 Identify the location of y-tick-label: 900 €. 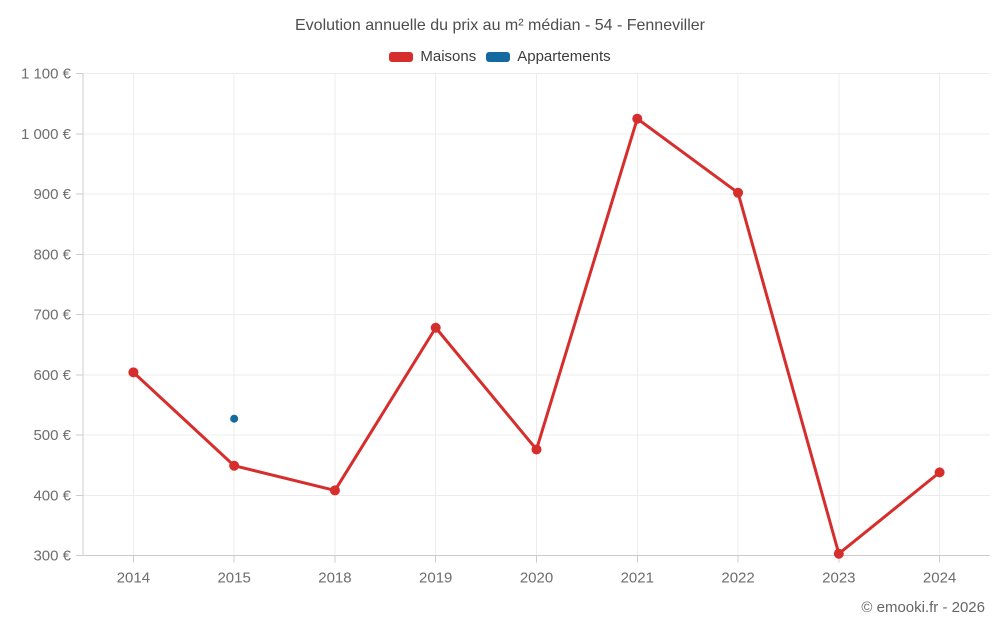
(52, 194).